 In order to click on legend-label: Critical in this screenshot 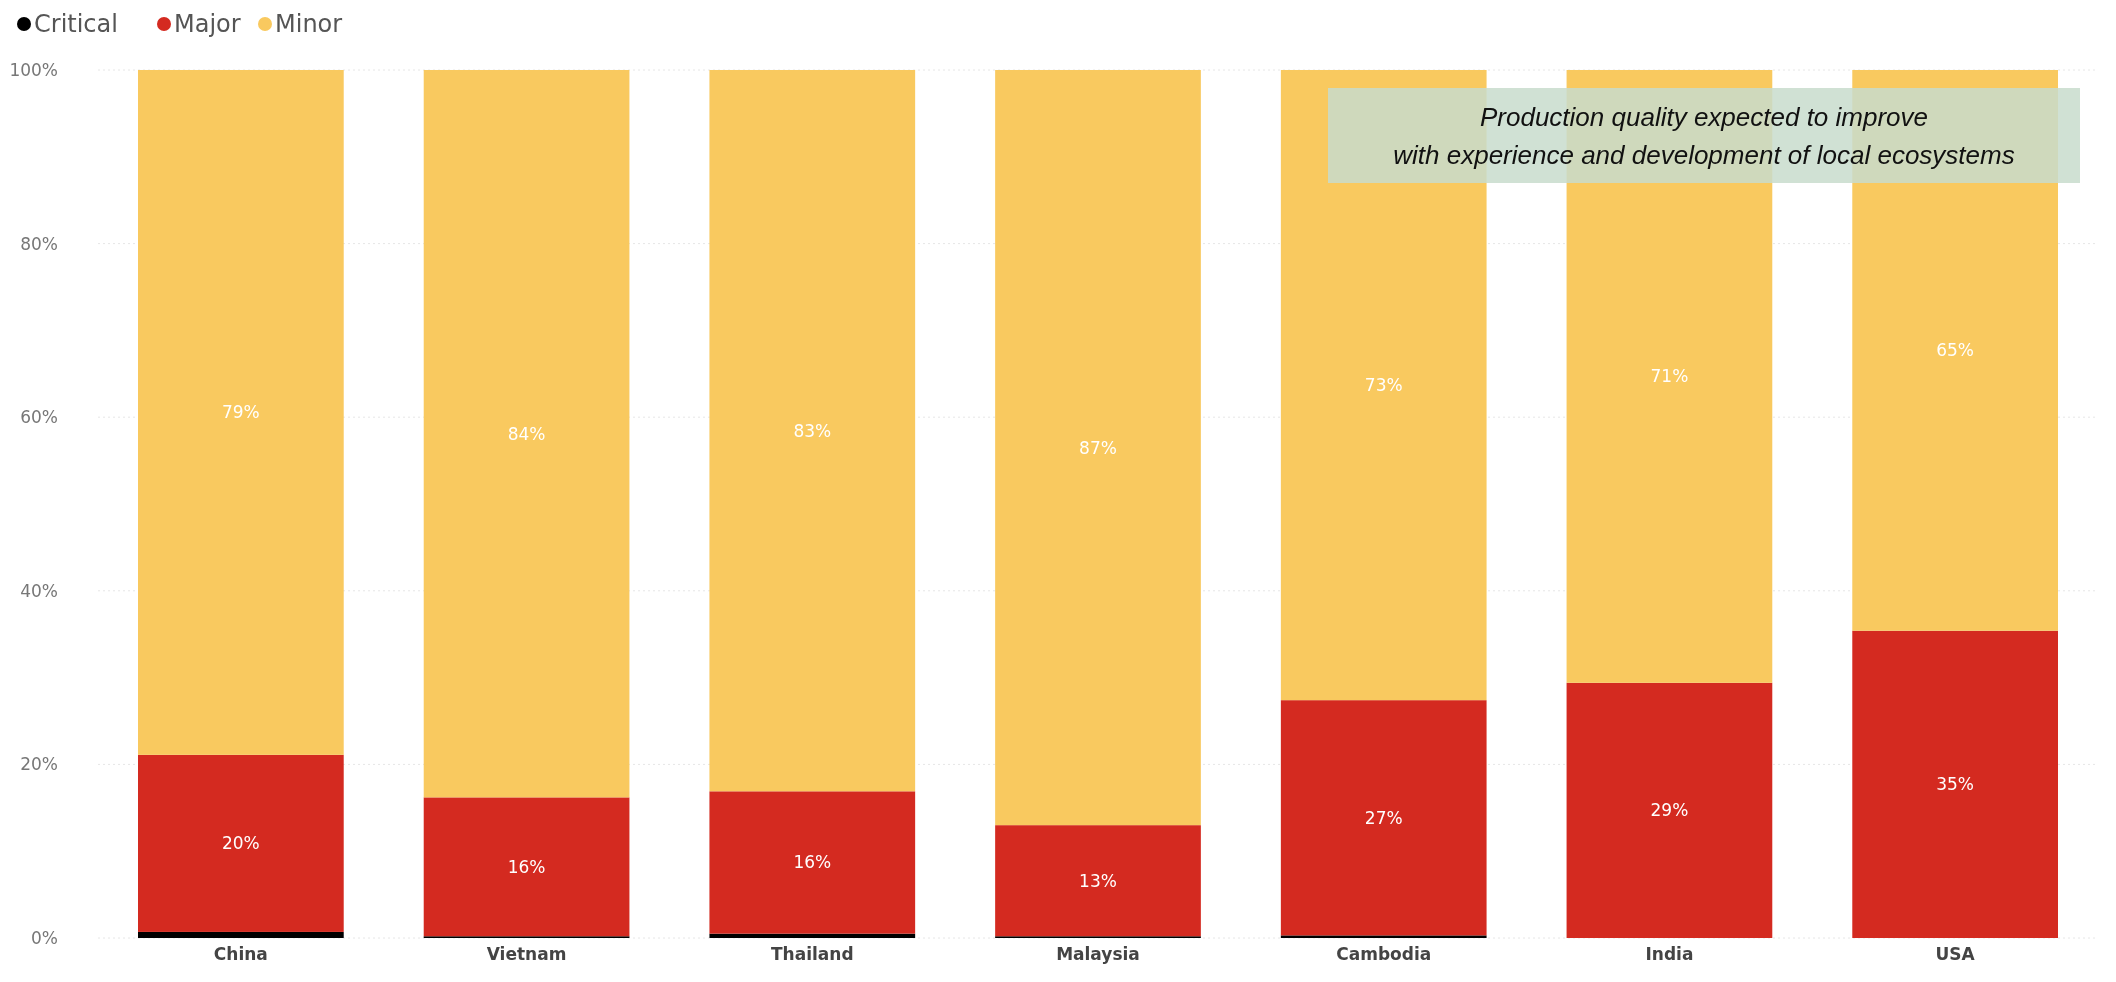, I will do `click(76, 24)`.